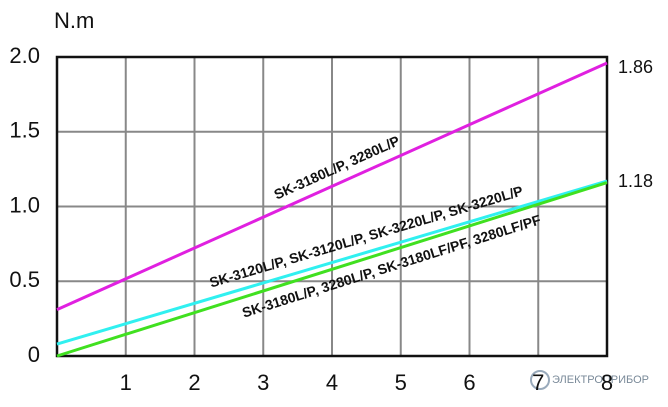 This screenshot has height=407, width=668. I want to click on x-tick-label: 2, so click(194, 382).